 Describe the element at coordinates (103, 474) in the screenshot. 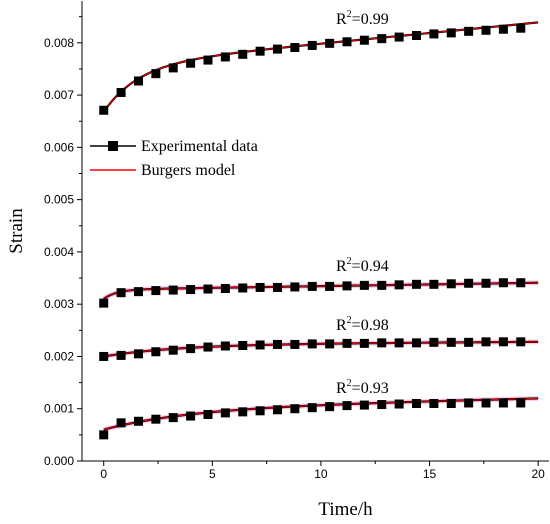

I see `x-tick-label: 0` at that location.